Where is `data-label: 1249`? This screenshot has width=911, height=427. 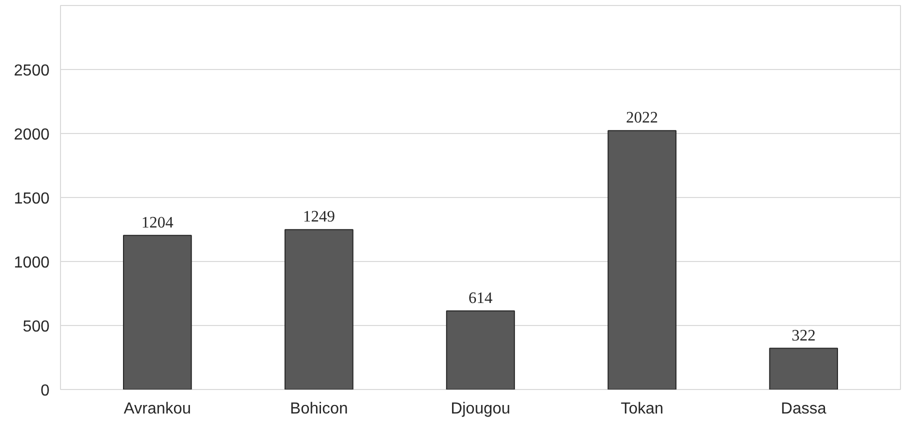
data-label: 1249 is located at coordinates (318, 217).